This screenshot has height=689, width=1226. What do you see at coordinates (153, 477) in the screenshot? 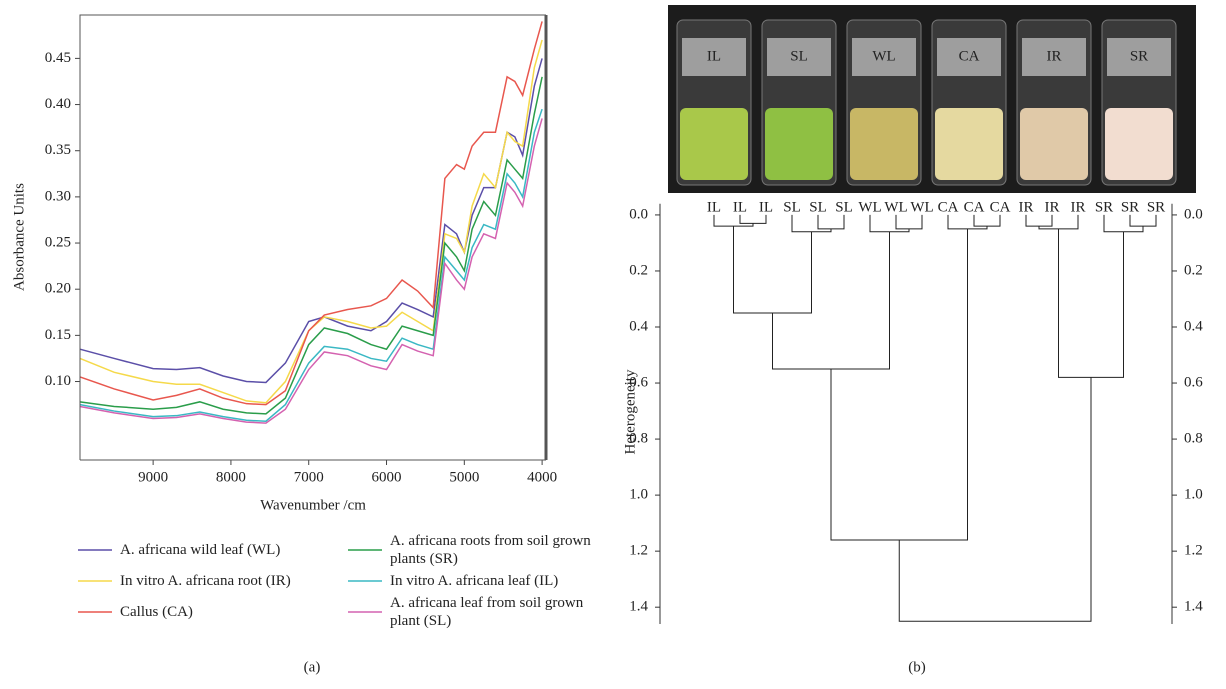
I see `x-tick-label: 9000` at bounding box center [153, 477].